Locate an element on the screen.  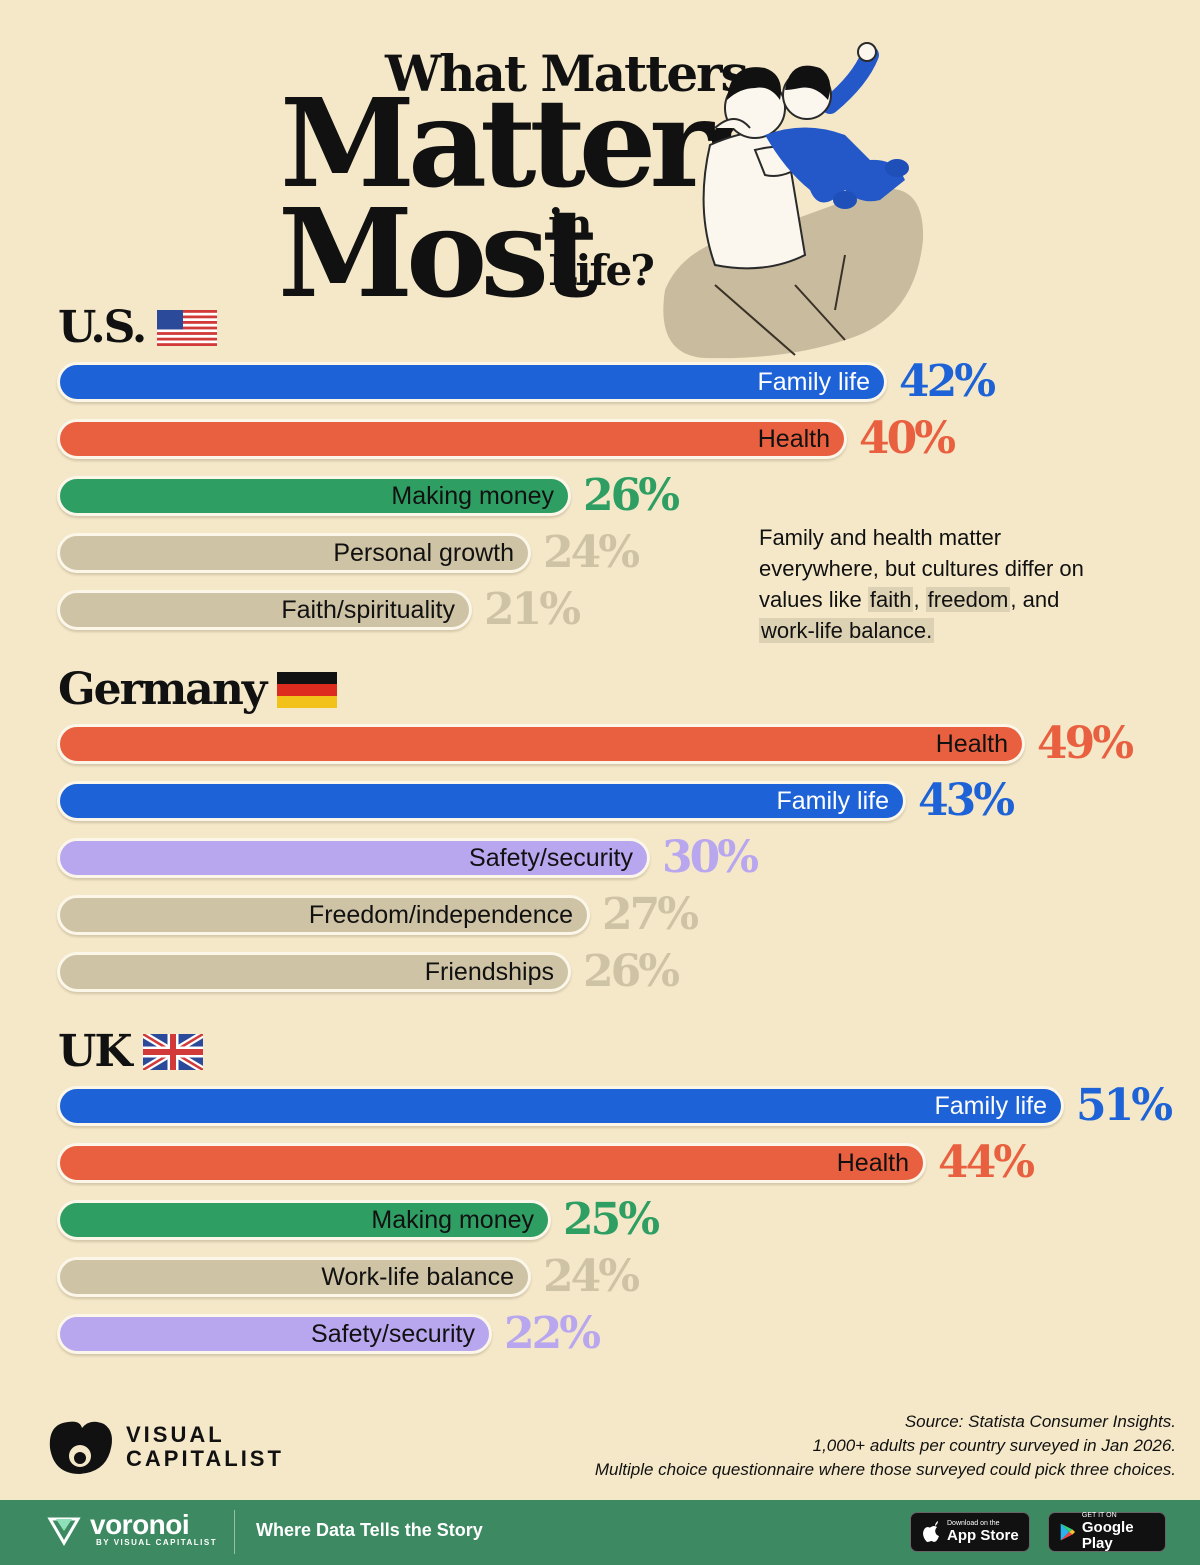
title-life: Life? is located at coordinates (601, 270).